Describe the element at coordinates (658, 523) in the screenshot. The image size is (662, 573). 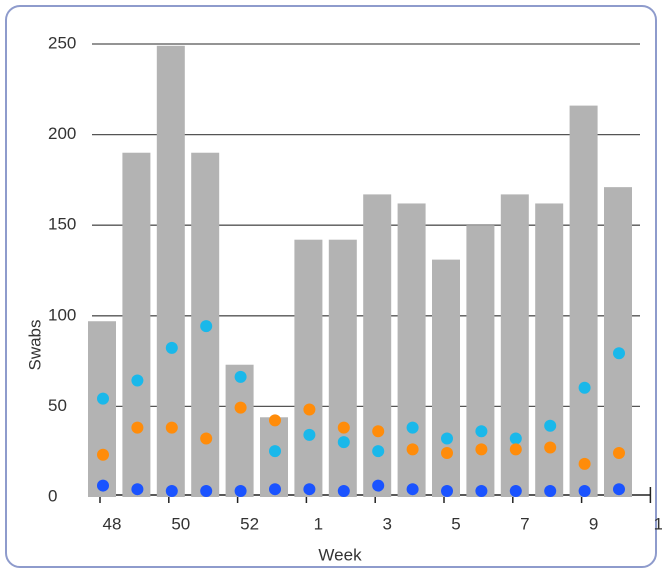
I see `x-tick-label: 11` at that location.